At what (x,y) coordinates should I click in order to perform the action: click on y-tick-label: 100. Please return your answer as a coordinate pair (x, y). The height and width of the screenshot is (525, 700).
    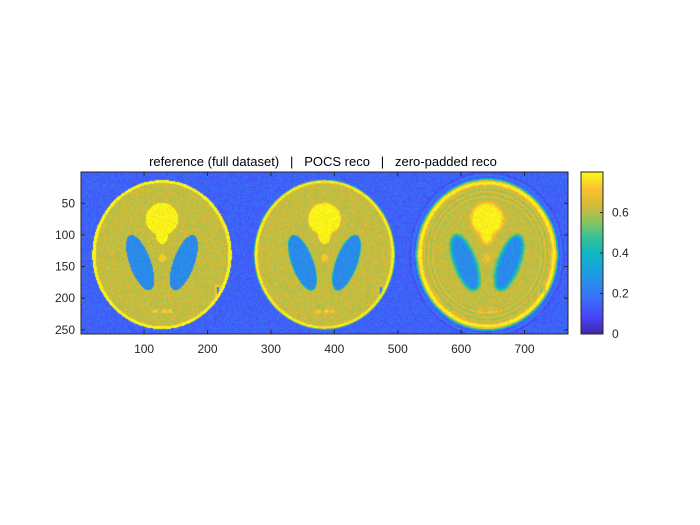
    Looking at the image, I should click on (65, 235).